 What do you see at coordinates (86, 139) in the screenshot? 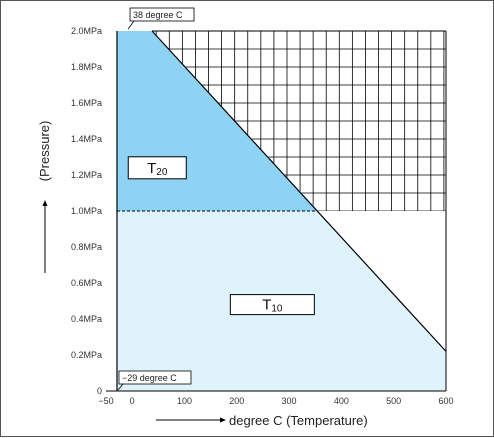
I see `y-tick-label: 1.4MPa` at bounding box center [86, 139].